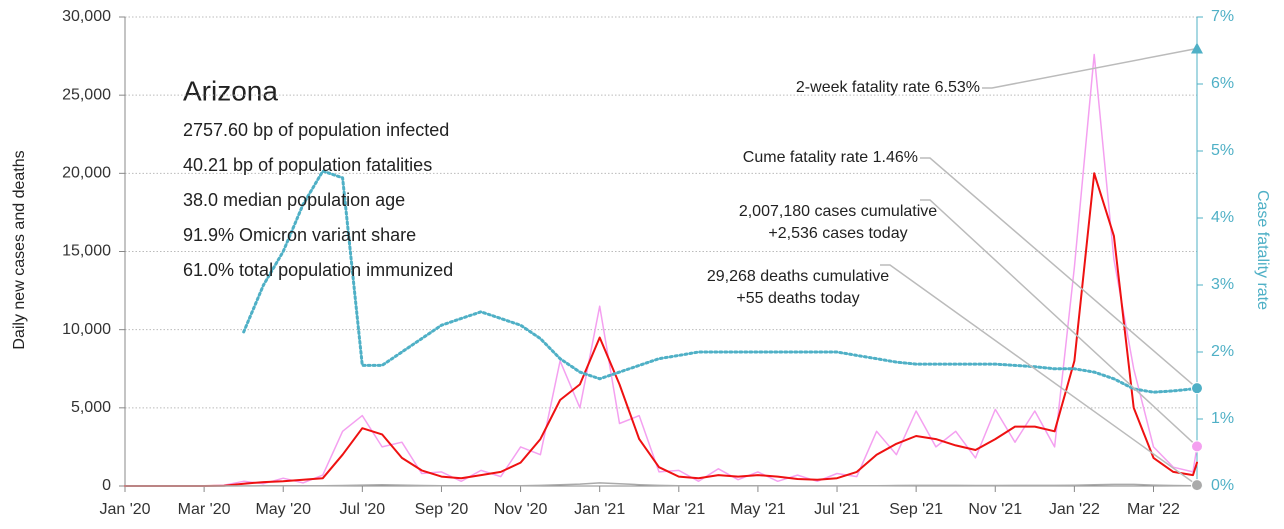 This screenshot has height=529, width=1284. Describe the element at coordinates (837, 509) in the screenshot. I see `x-tick-label: Jul '21` at that location.